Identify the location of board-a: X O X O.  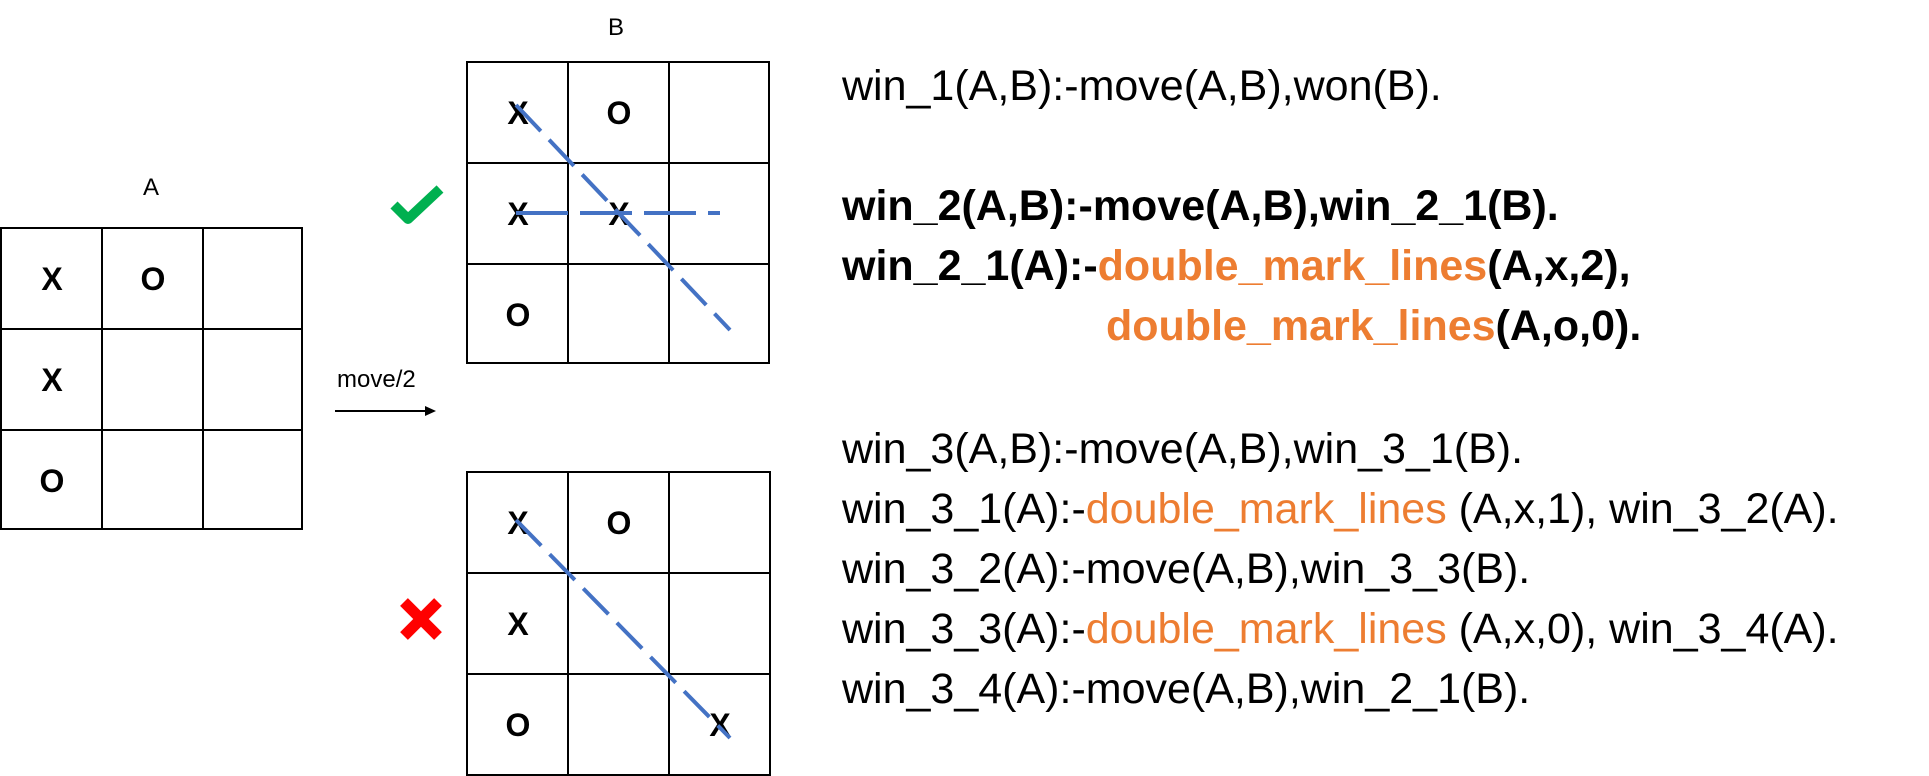
(151, 378).